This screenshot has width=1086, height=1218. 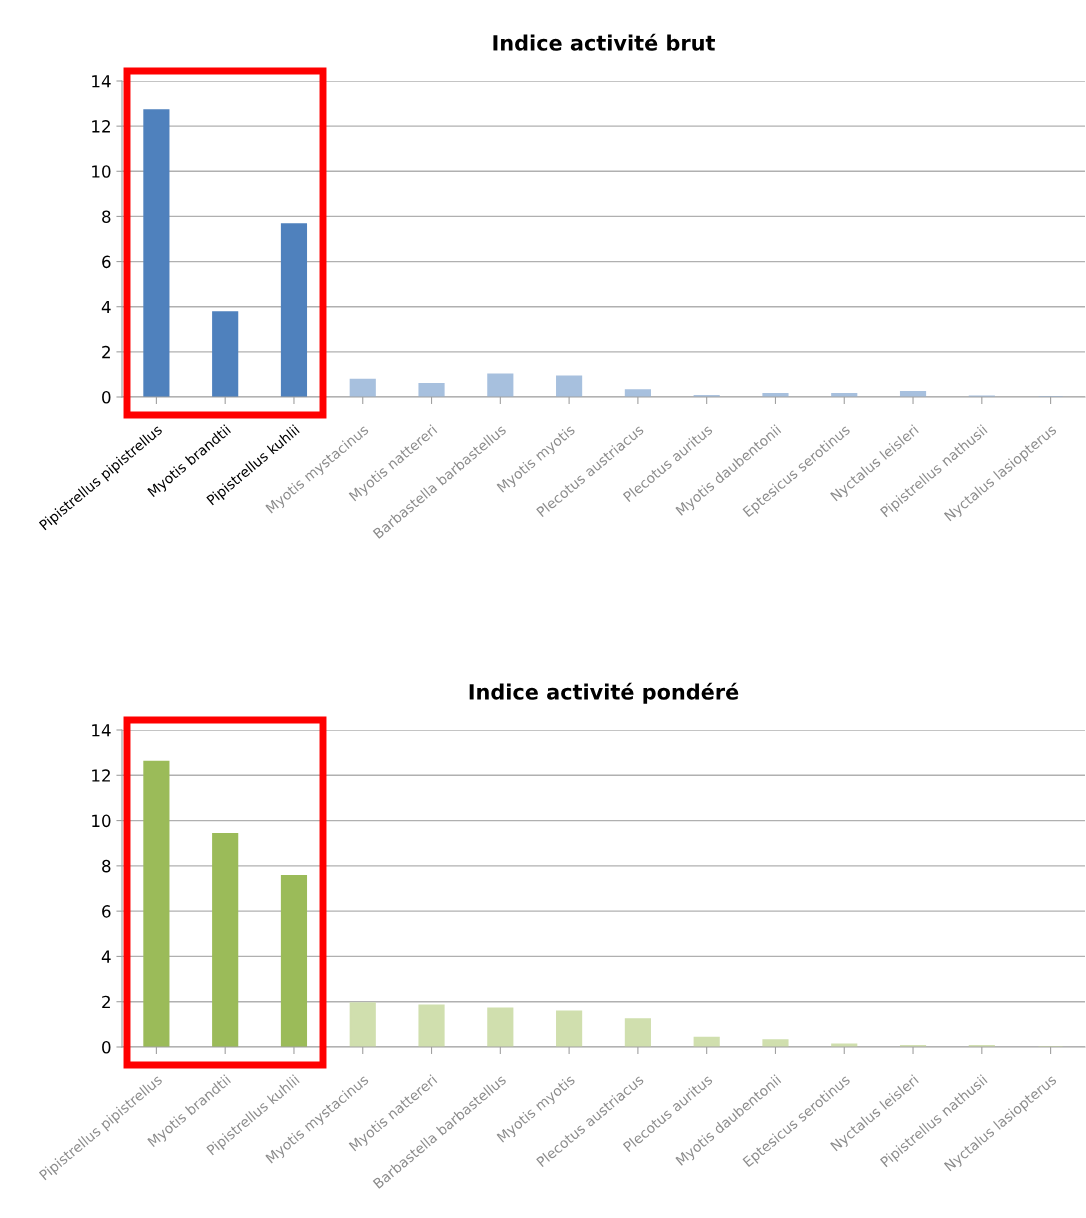 What do you see at coordinates (604, 693) in the screenshot?
I see `chart-title: Indice activité pondéré` at bounding box center [604, 693].